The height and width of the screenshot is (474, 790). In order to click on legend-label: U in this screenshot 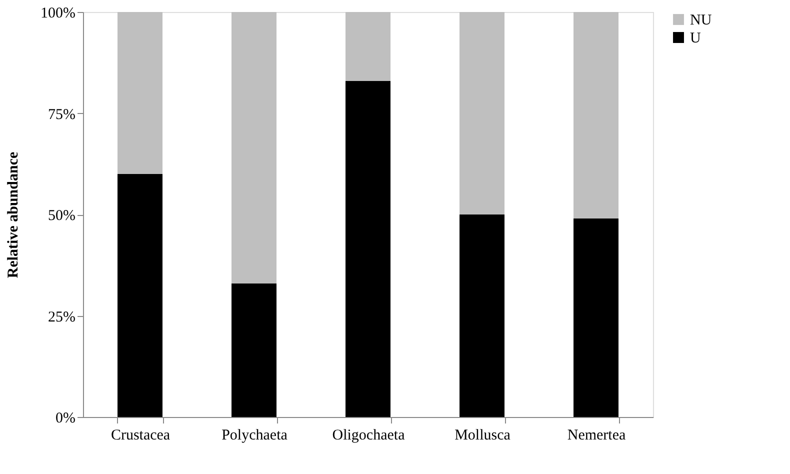, I will do `click(695, 38)`.